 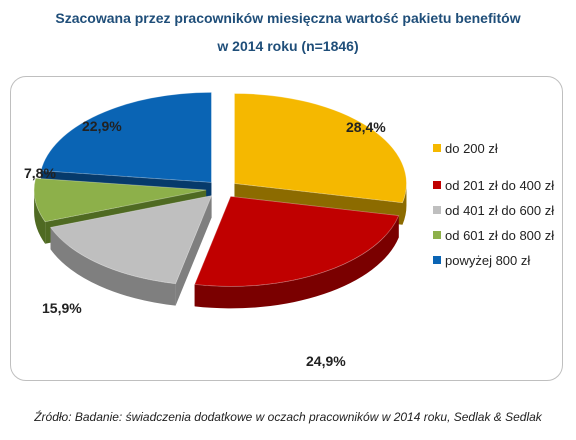 I want to click on legend-label: od 401 zł do 600 zł, so click(x=500, y=210).